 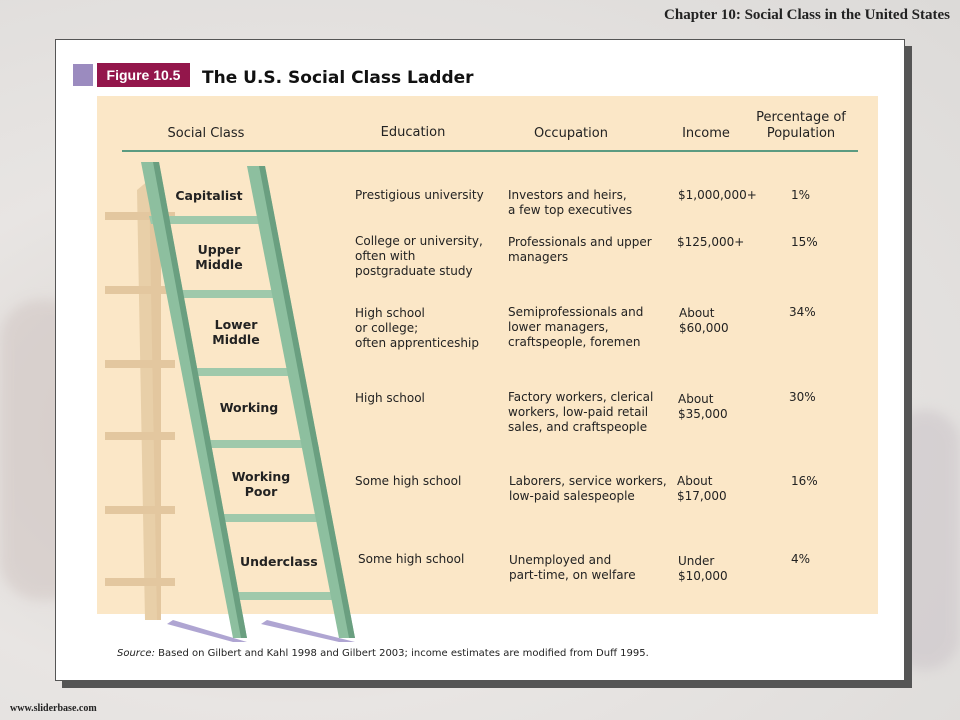 What do you see at coordinates (140, 400) in the screenshot?
I see `back-ladder` at bounding box center [140, 400].